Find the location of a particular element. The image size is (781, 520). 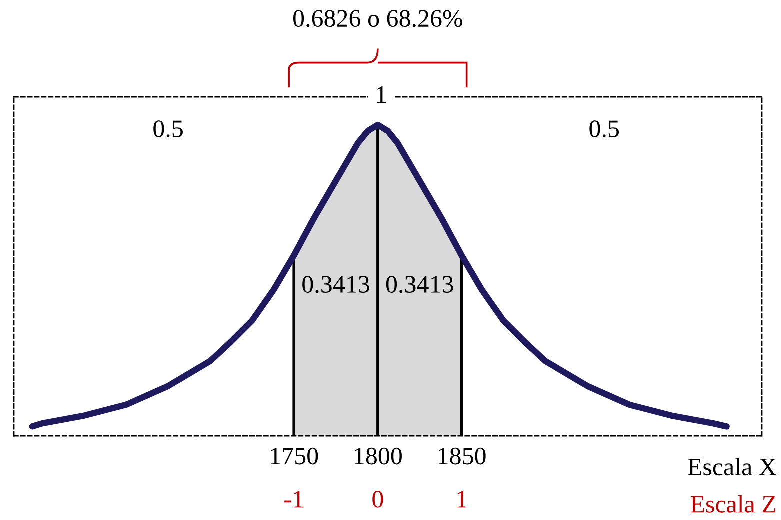

x-tick-label: 1800 is located at coordinates (378, 456).